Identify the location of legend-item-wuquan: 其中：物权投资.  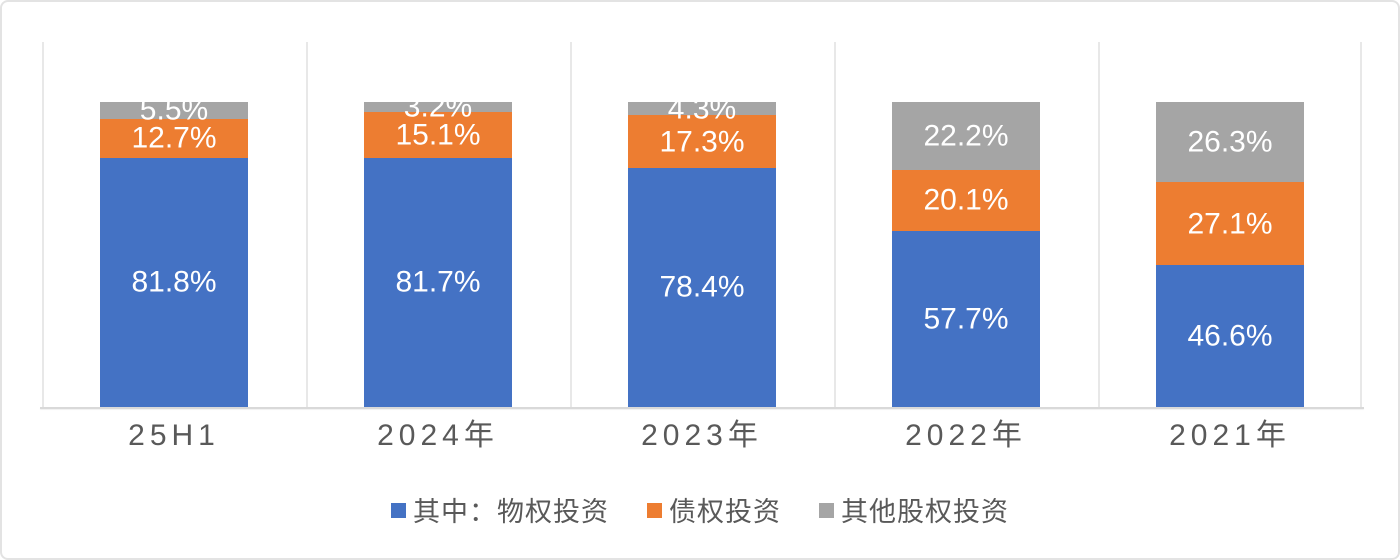
(500, 509).